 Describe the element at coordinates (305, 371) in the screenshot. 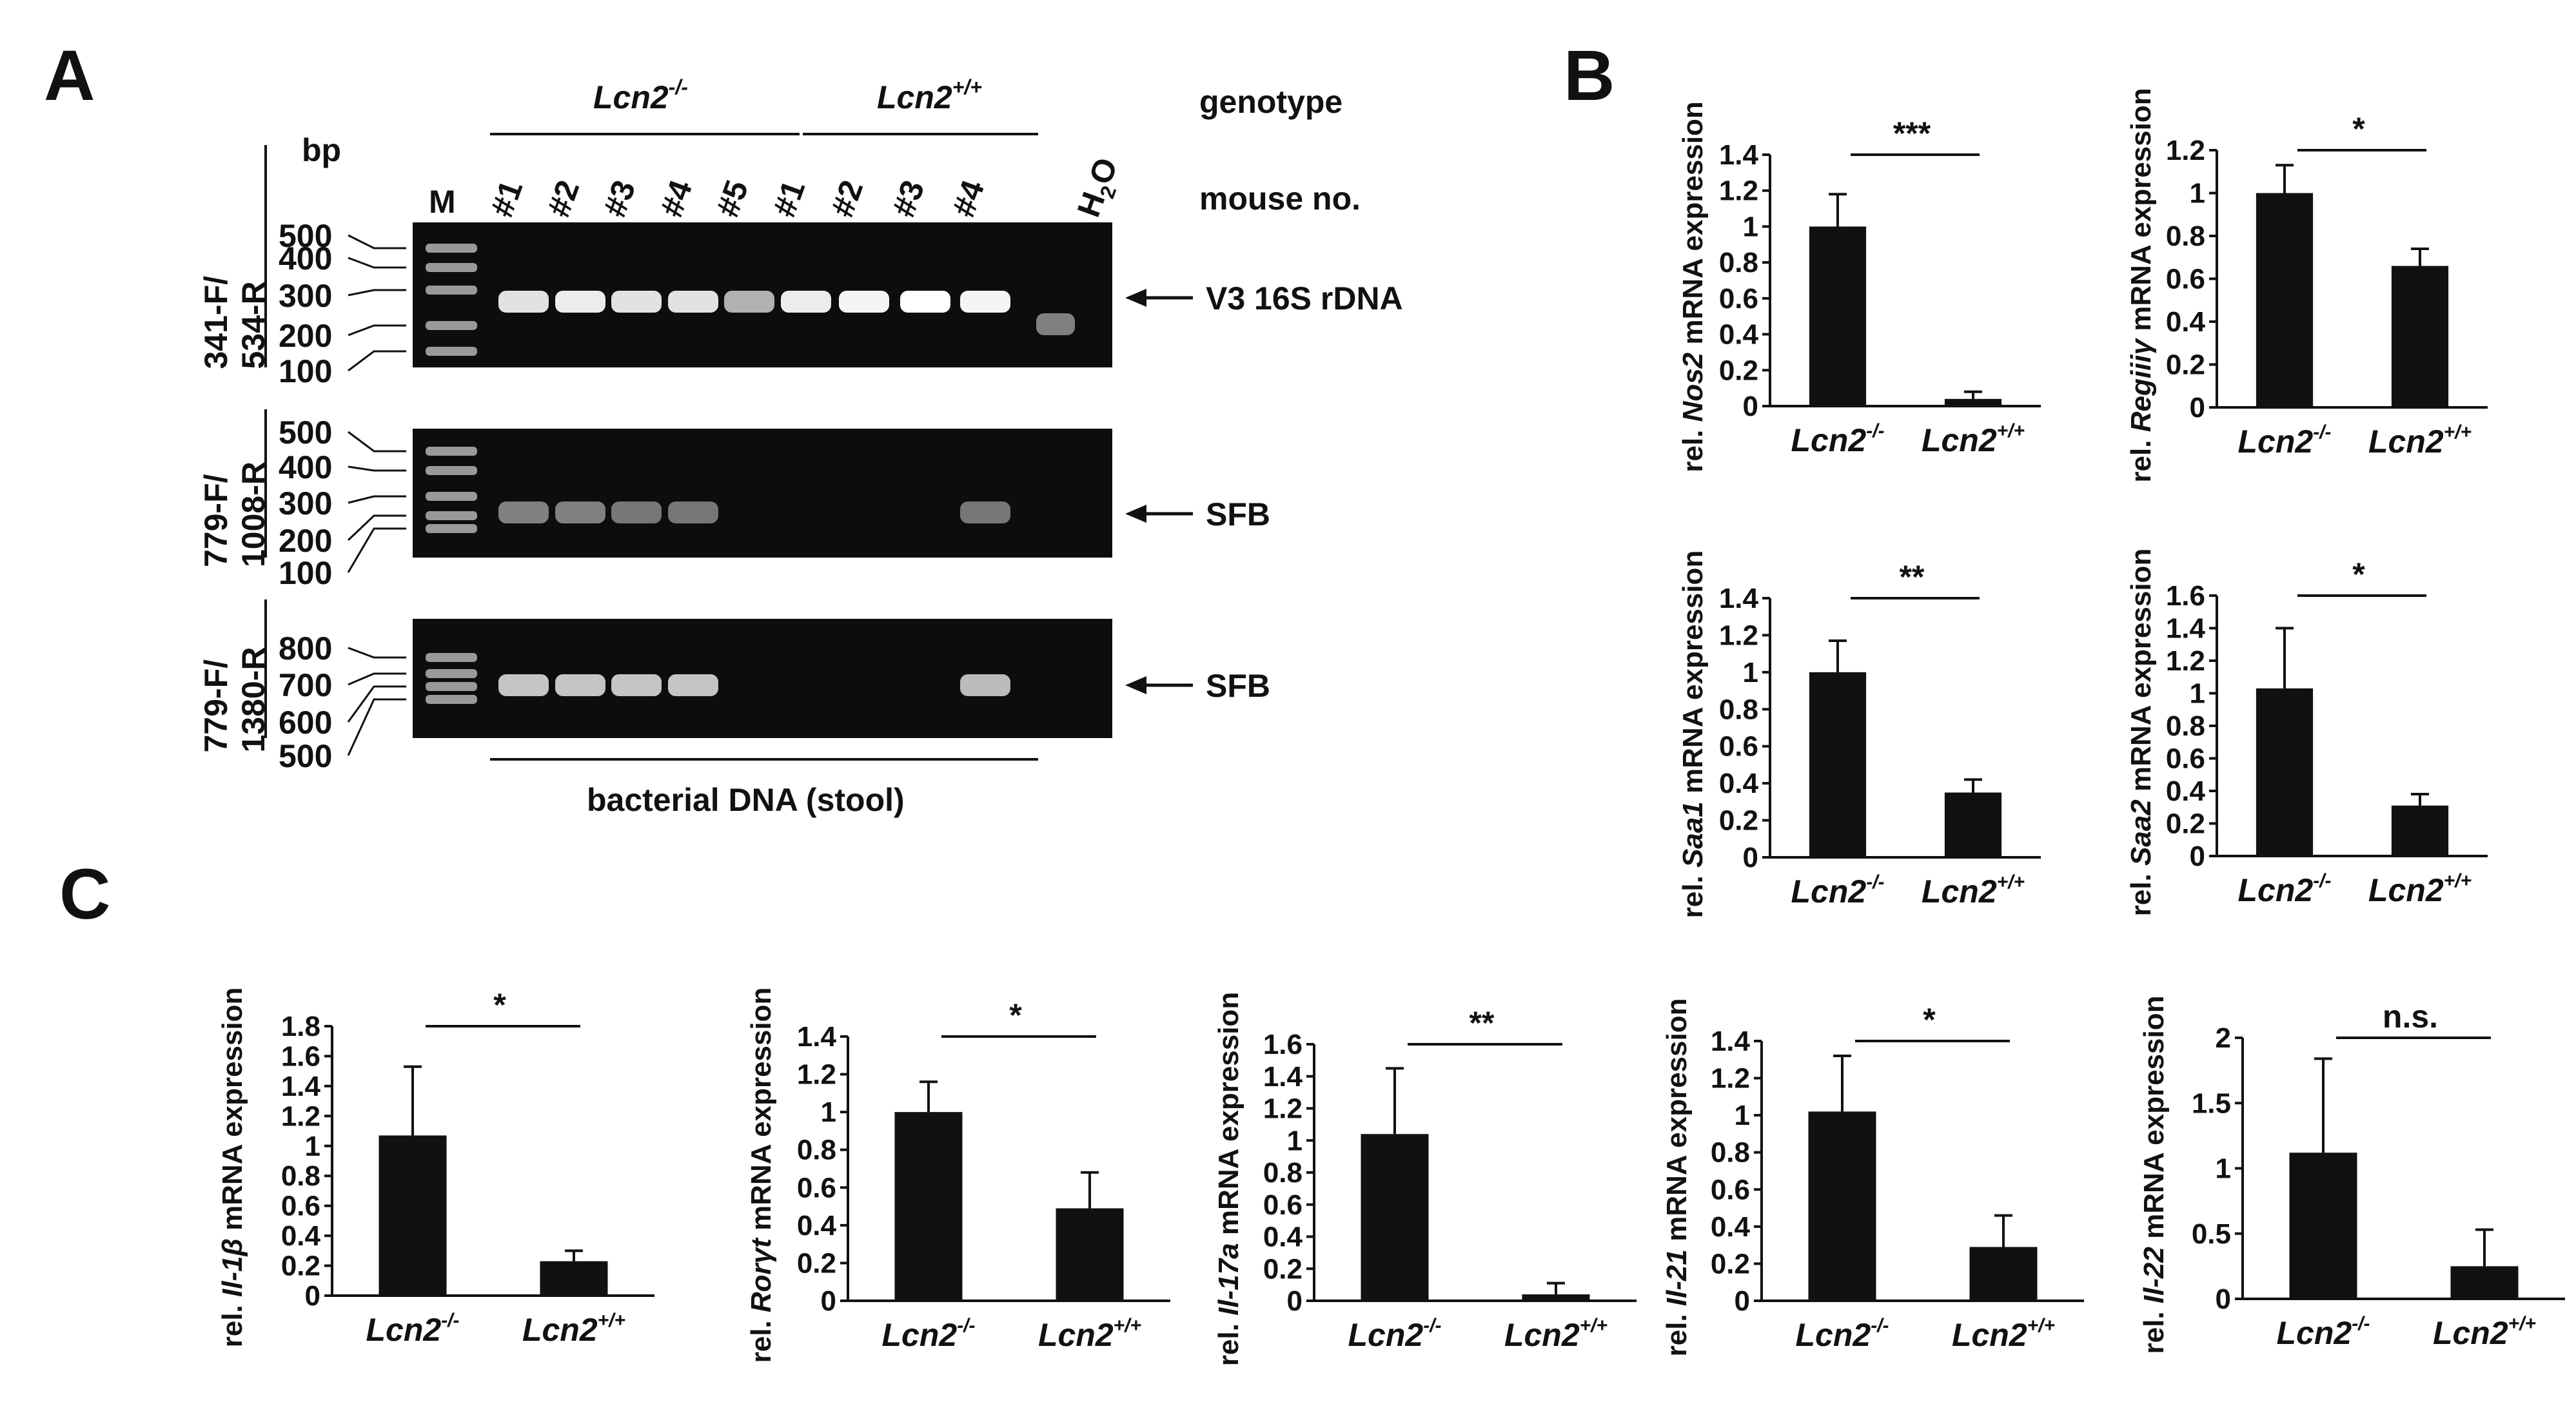

I see `ladder-size-label: 100` at that location.